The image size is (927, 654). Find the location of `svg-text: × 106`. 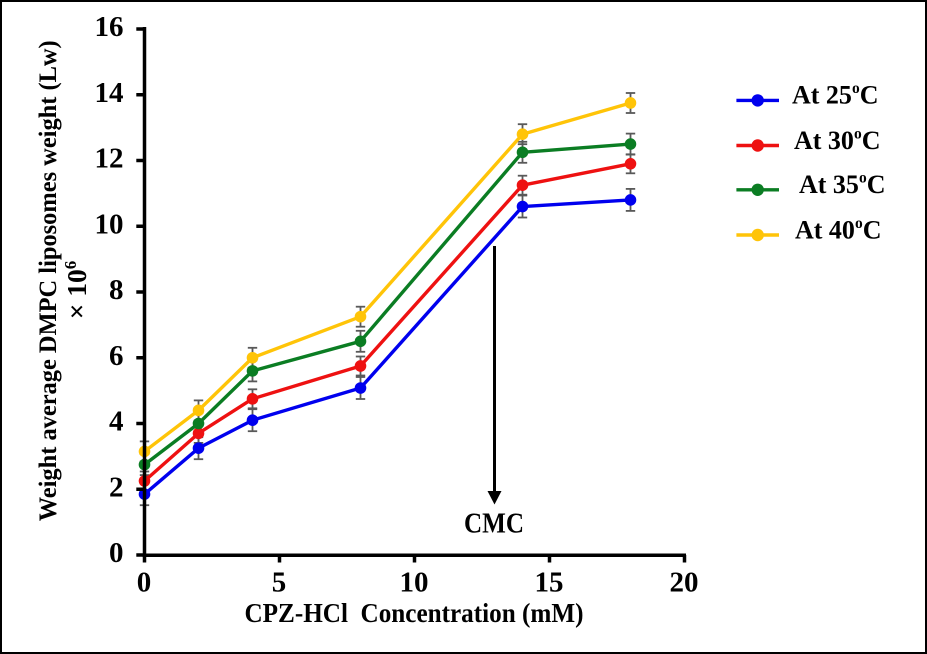

svg-text: × 106 is located at coordinates (76, 290).